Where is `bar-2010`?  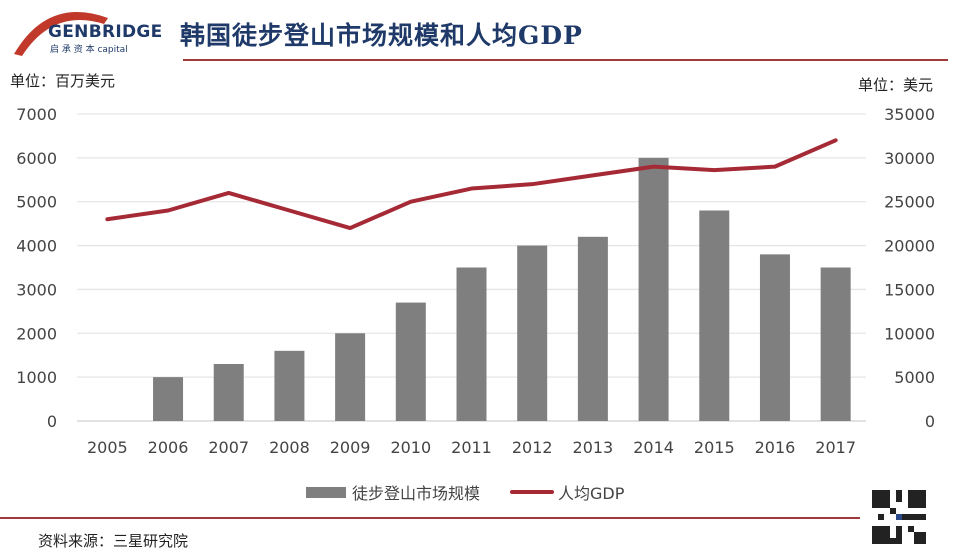 bar-2010 is located at coordinates (410, 361).